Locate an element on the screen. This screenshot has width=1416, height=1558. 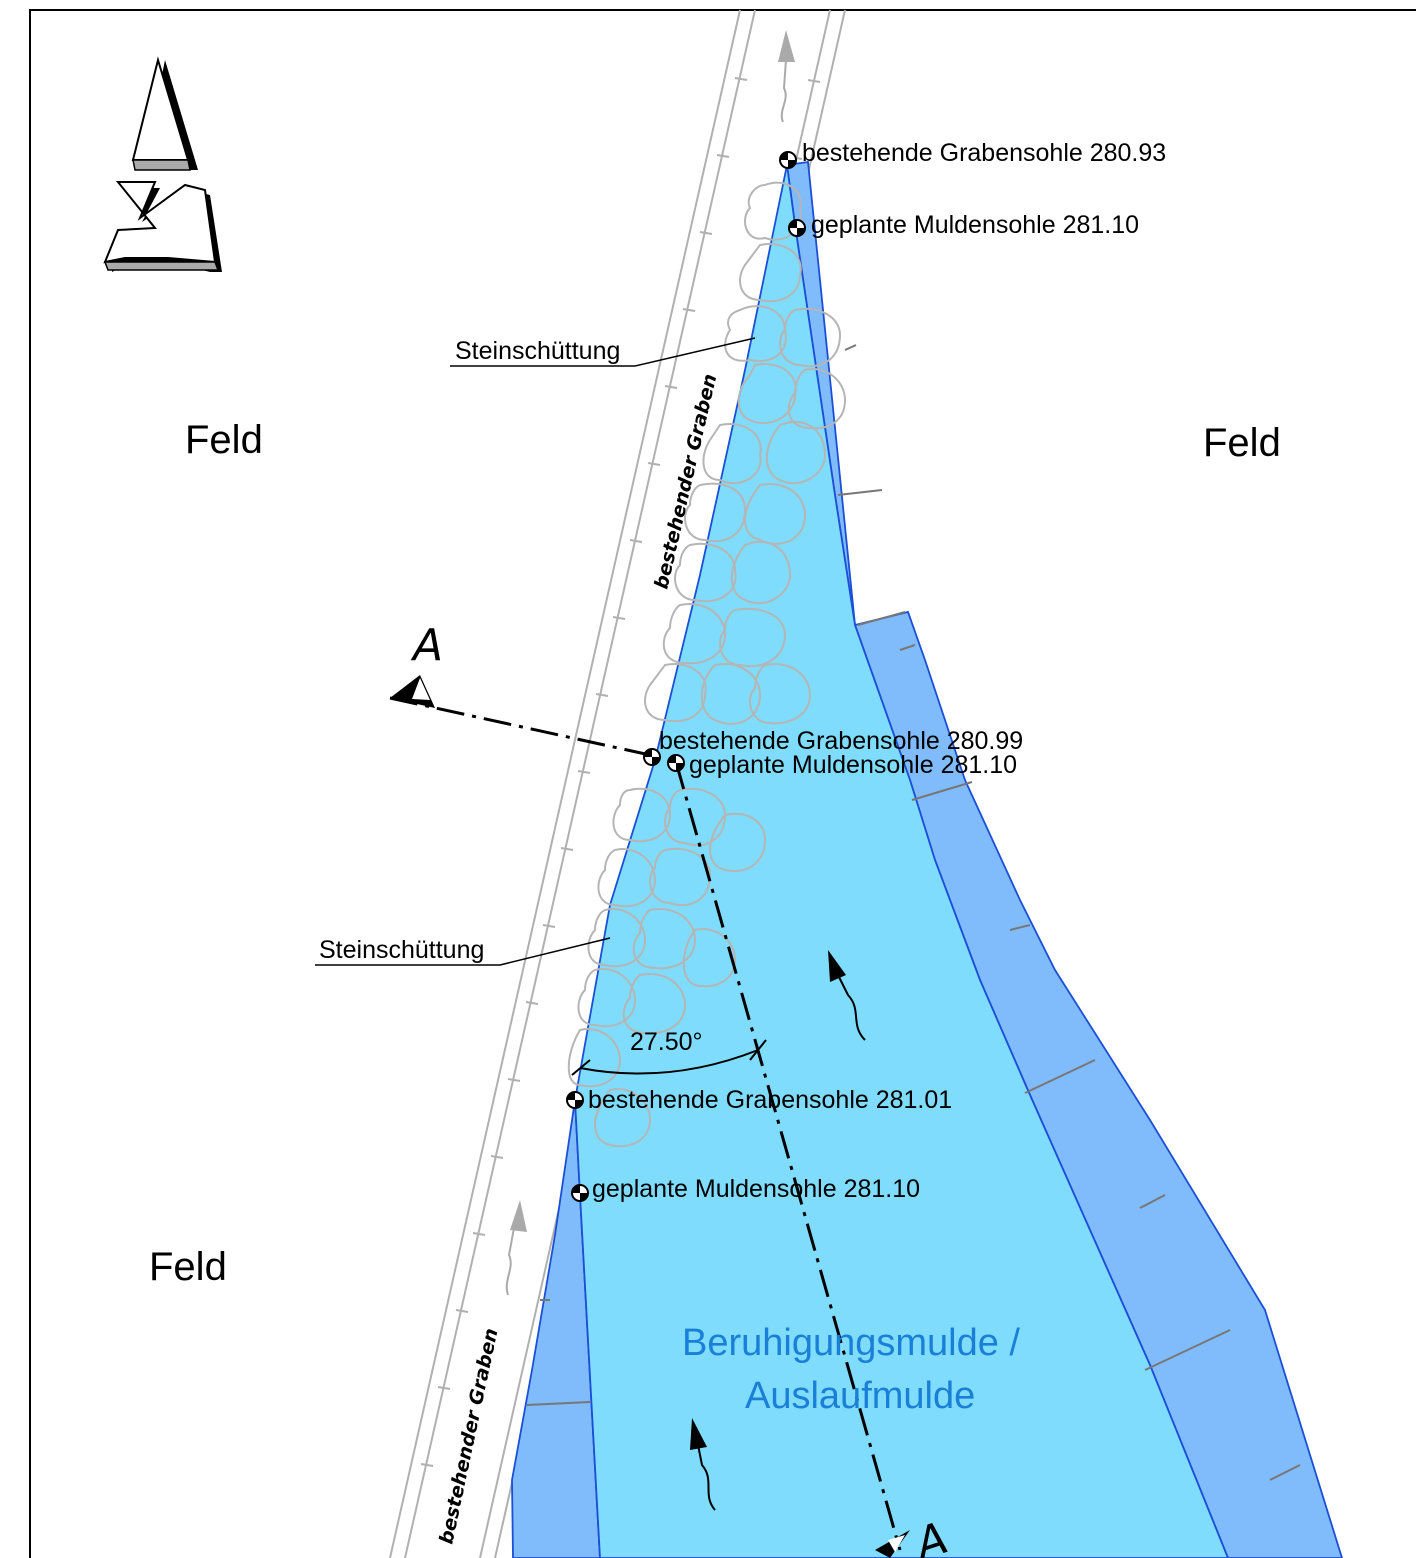
basin-label-line1: Beruhigungsmulde / is located at coordinates (851, 1343).